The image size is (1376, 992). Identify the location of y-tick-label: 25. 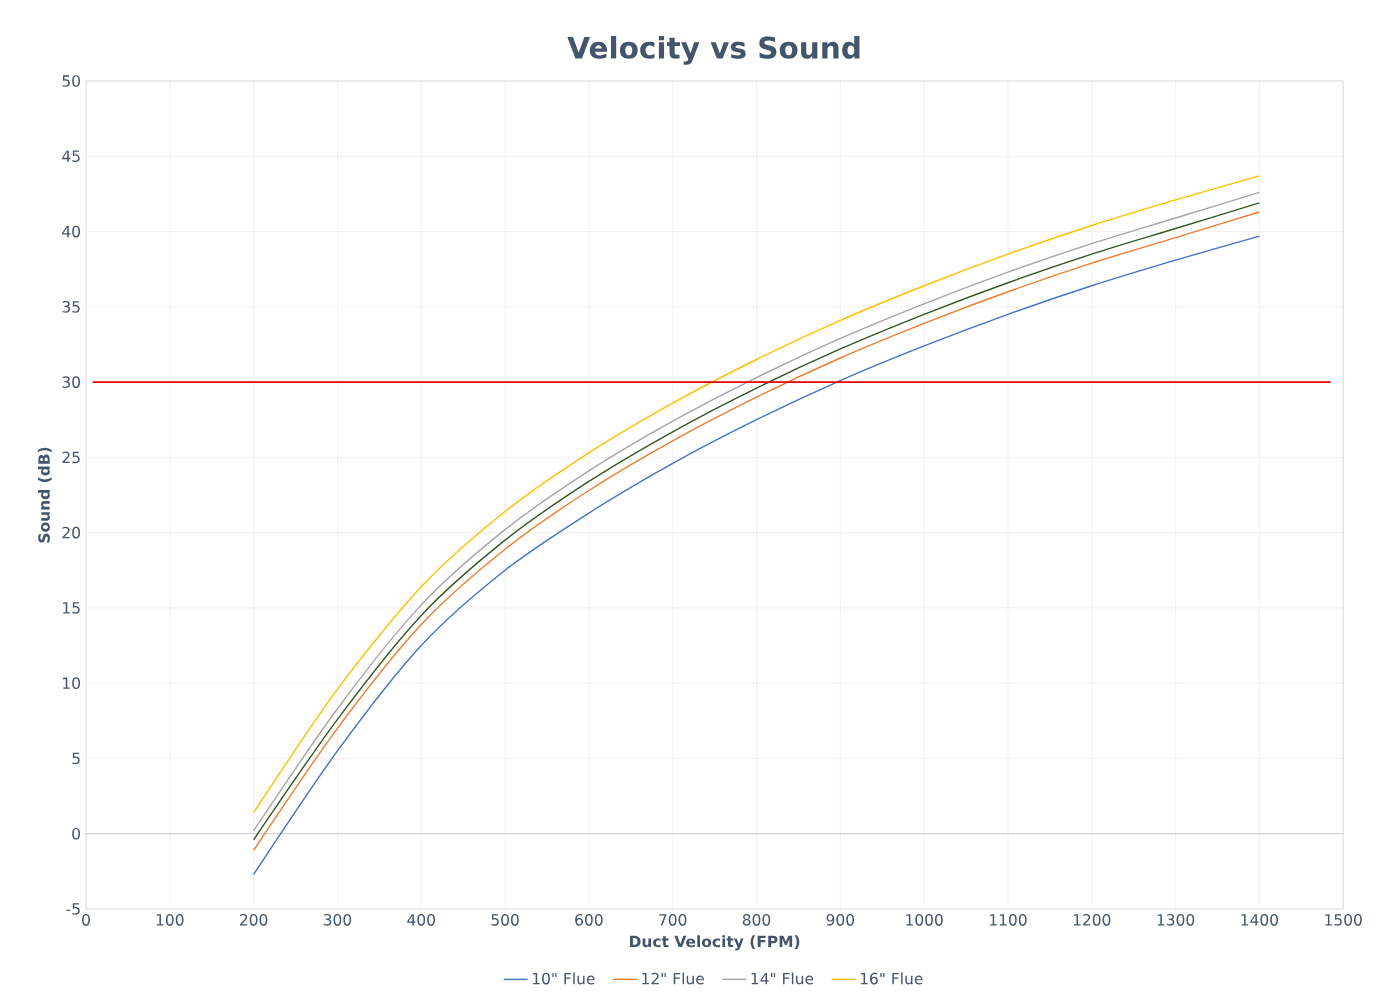
(71, 457).